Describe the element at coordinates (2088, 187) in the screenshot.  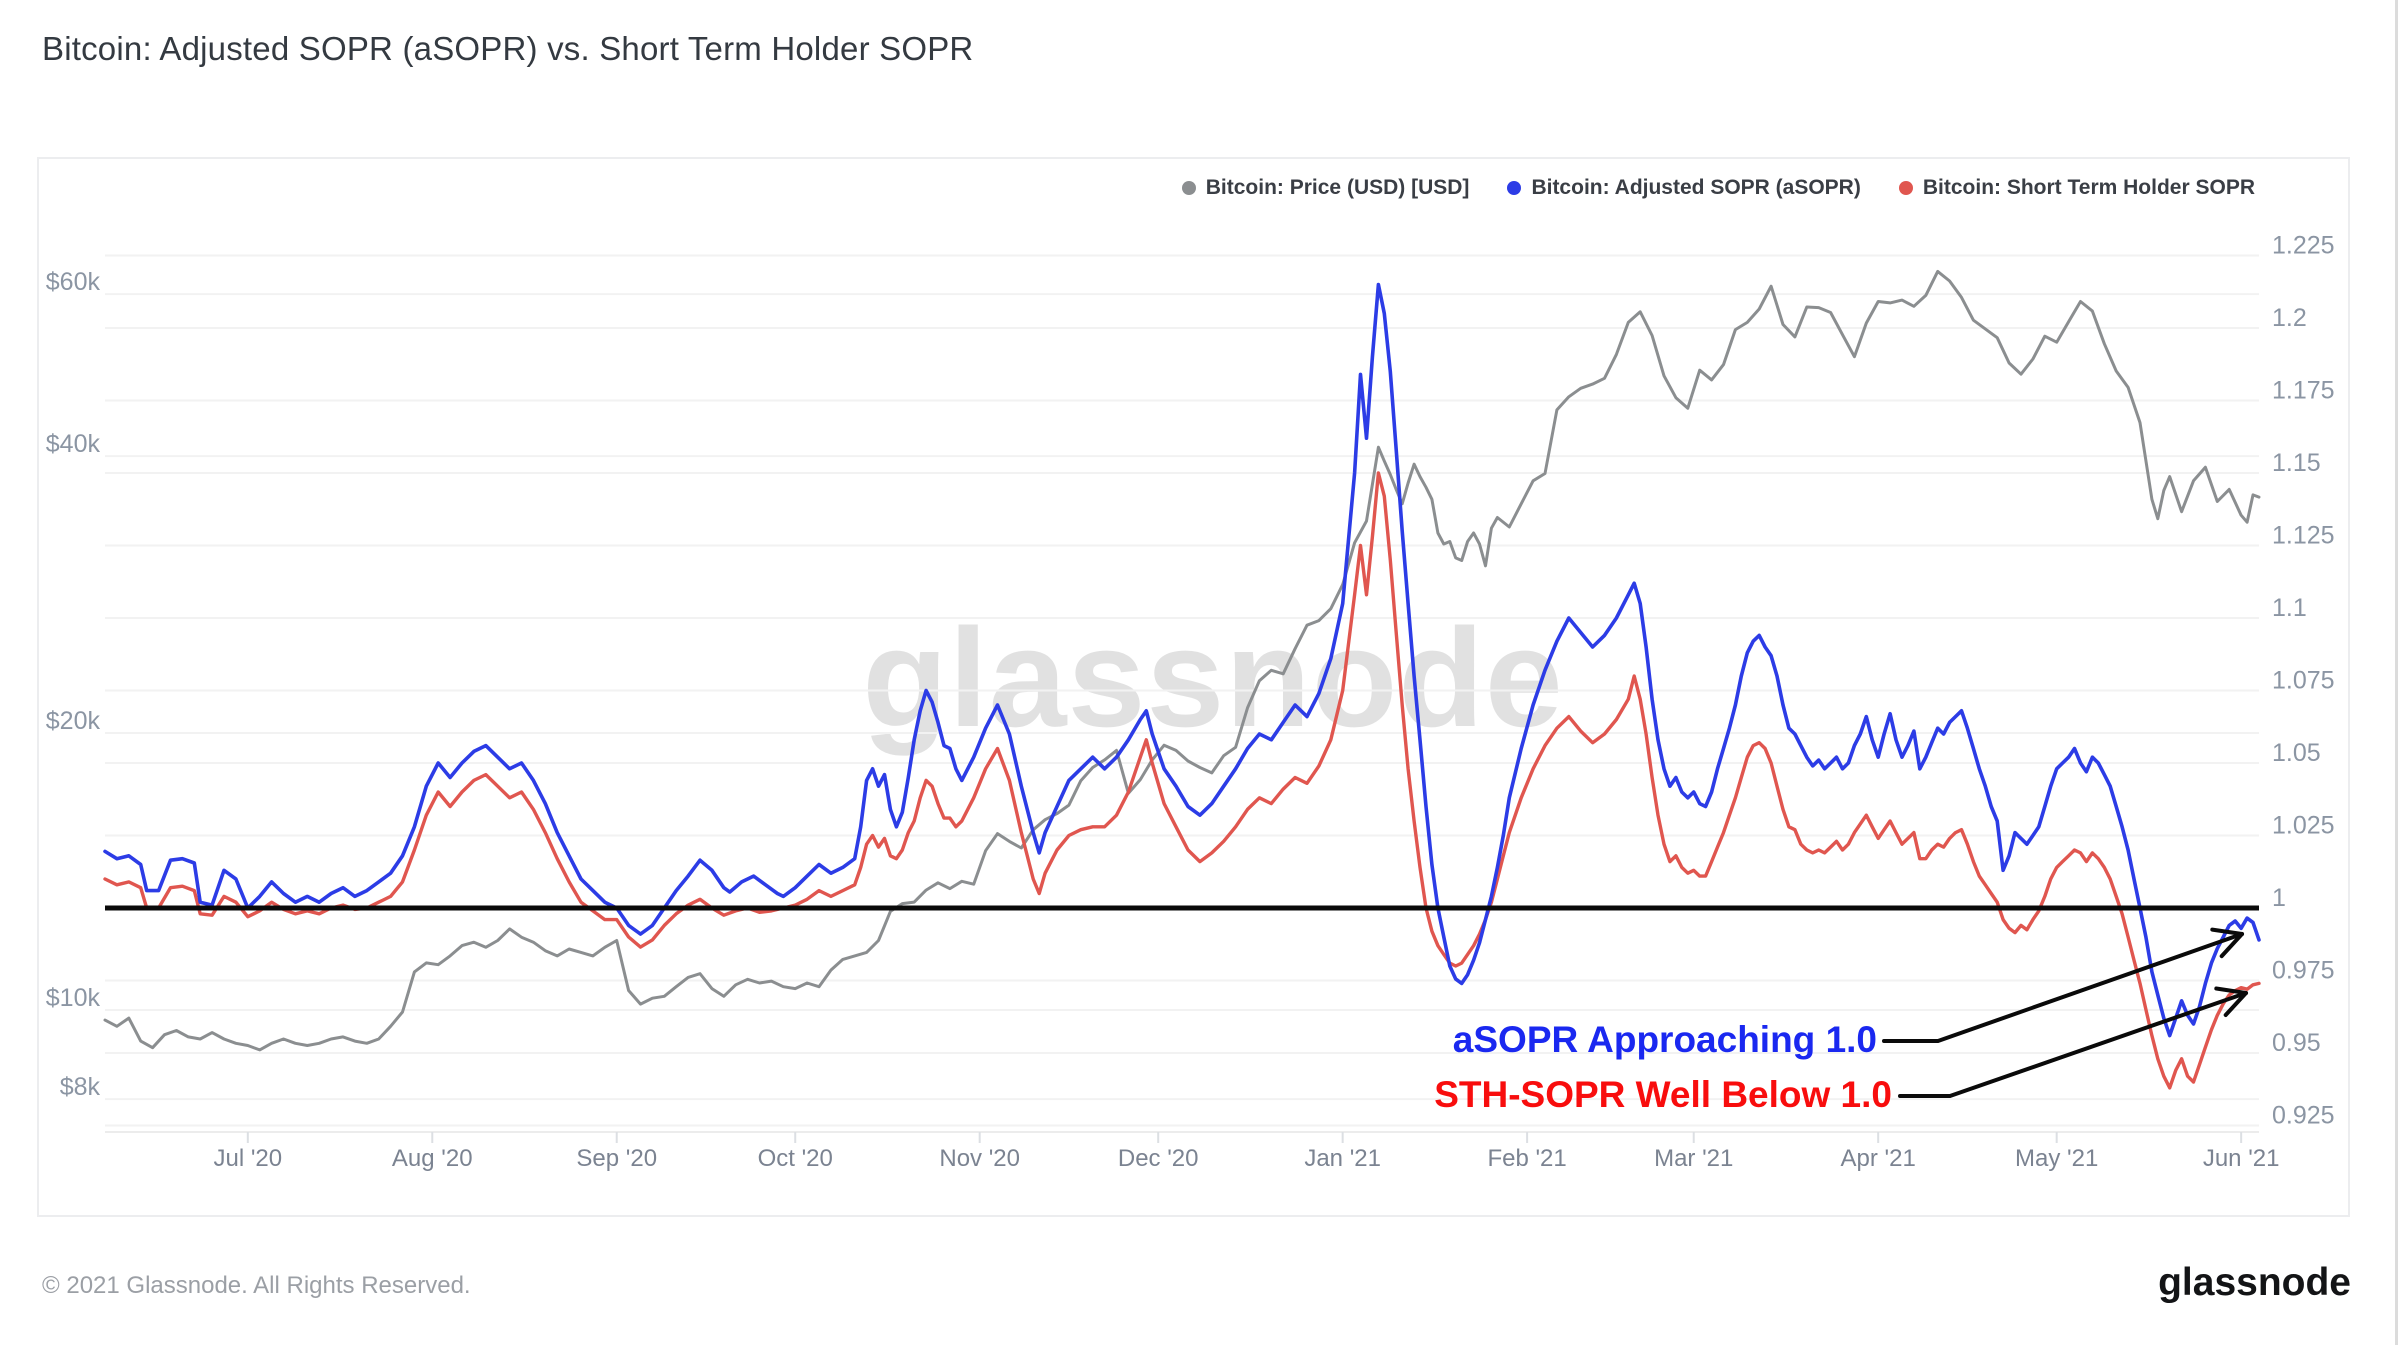
I see `legend-label-sth-sopr: Bitcoin: Short Term Holder SOPR` at that location.